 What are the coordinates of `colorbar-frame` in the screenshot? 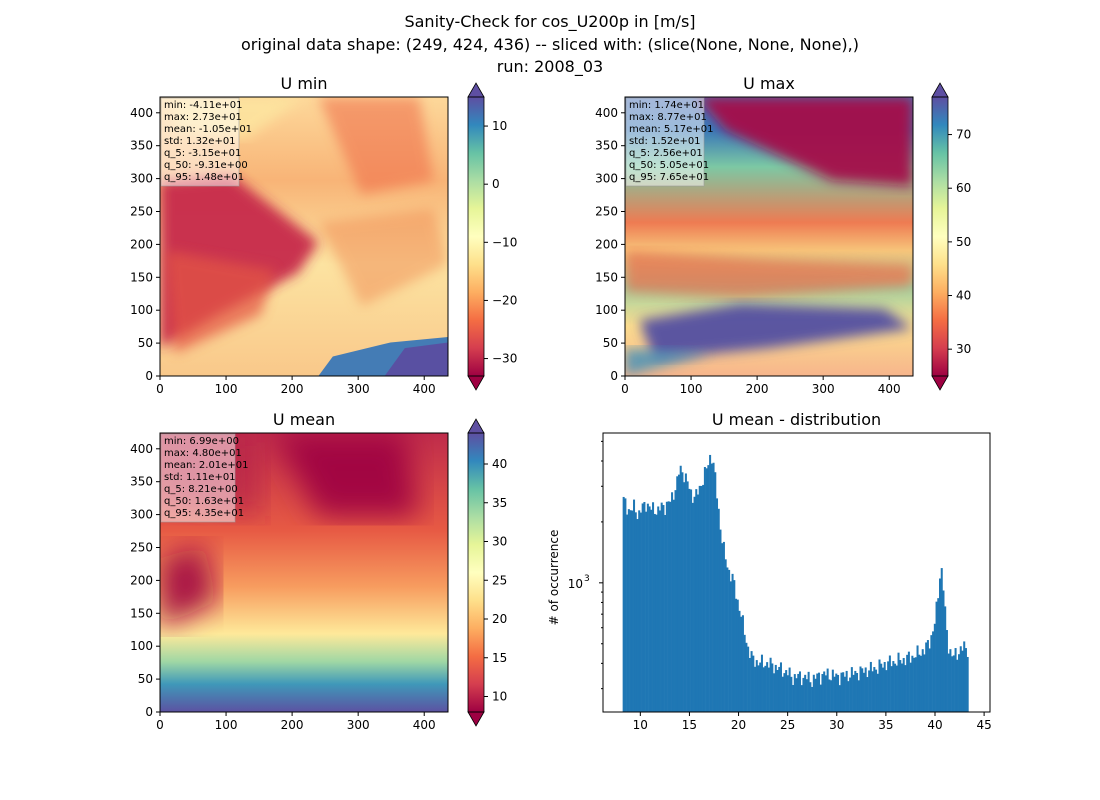 It's located at (476, 572).